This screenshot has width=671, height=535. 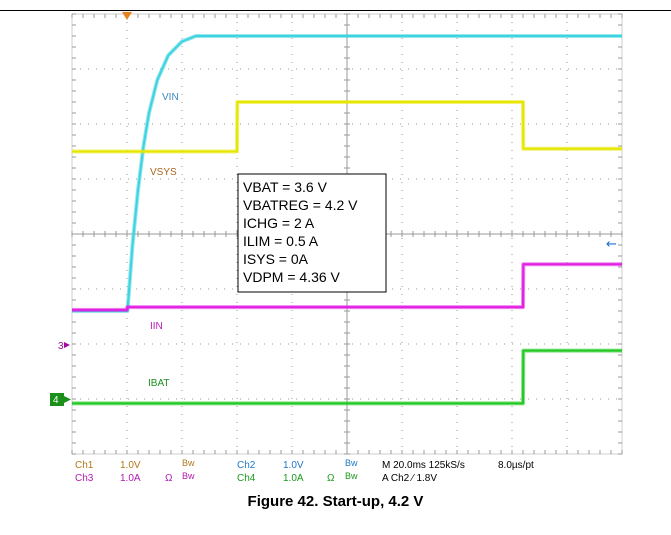 What do you see at coordinates (130, 465) in the screenshot?
I see `ch1-scale: 1.0V` at bounding box center [130, 465].